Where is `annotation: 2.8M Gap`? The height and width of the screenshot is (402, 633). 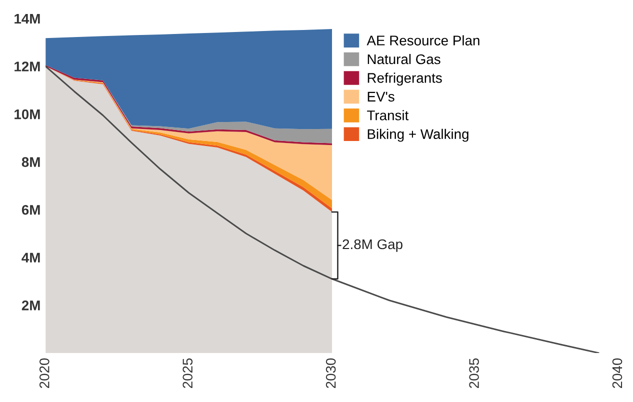
annotation: 2.8M Gap is located at coordinates (372, 245).